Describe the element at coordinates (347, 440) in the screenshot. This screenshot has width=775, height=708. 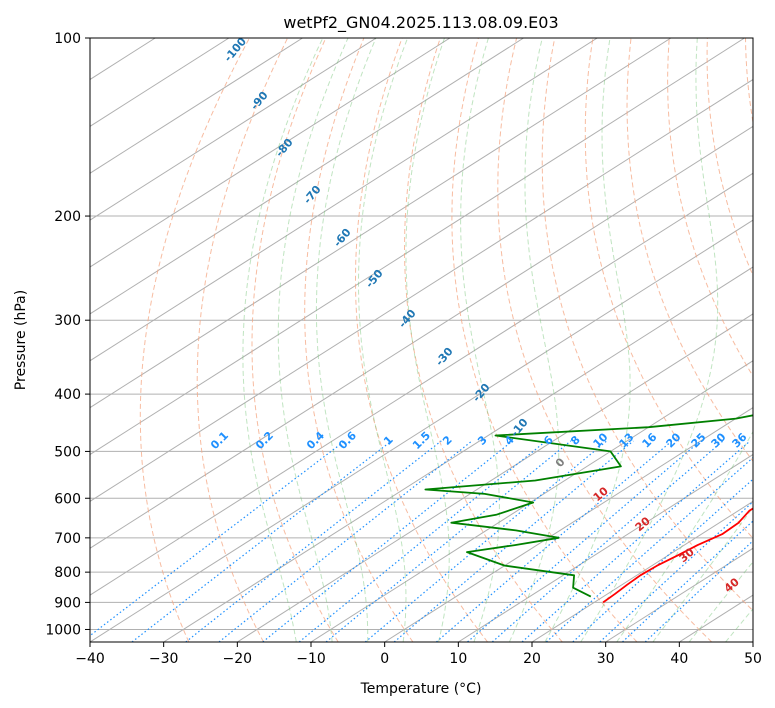
I see `mixing-ratio-label: 0.6` at that location.